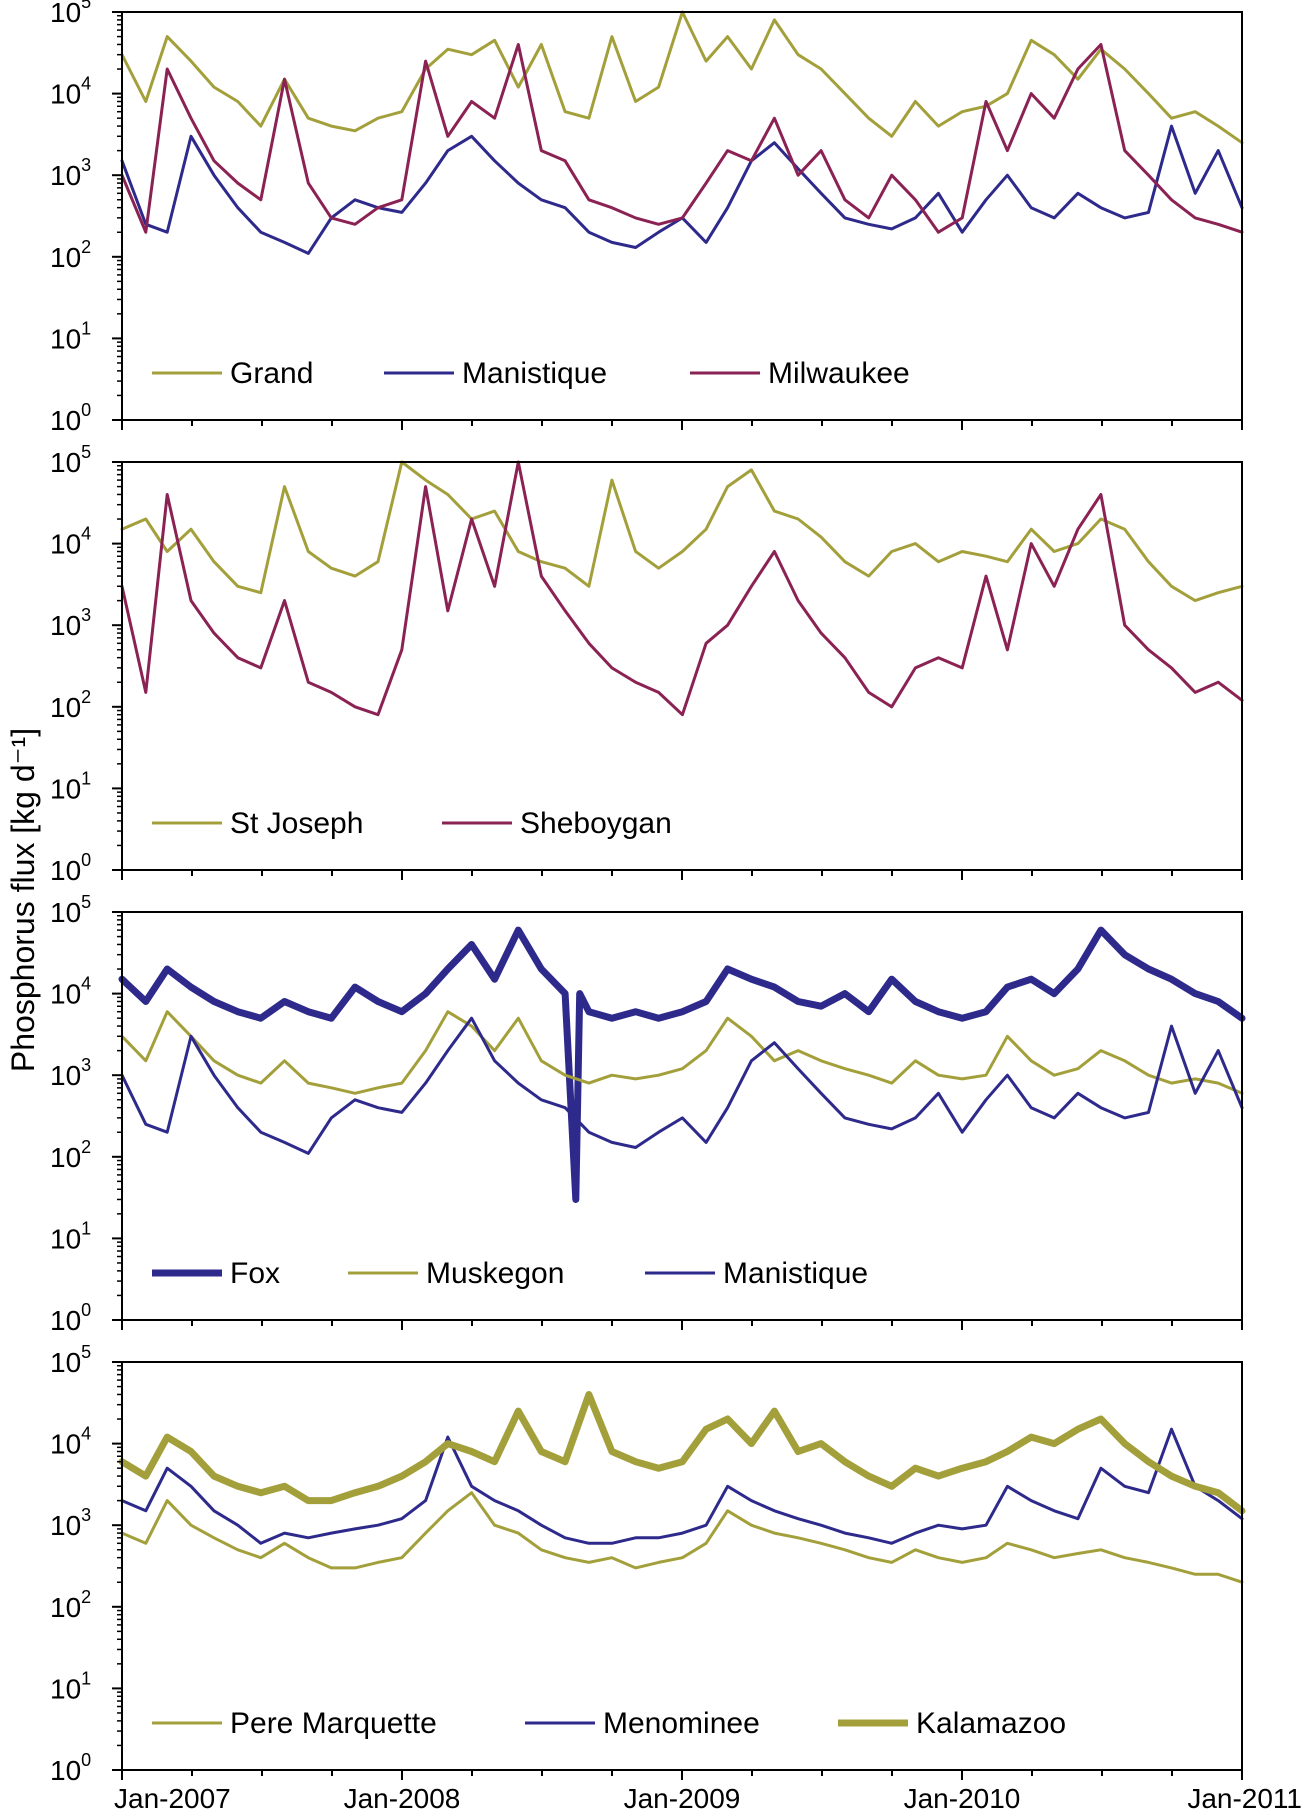 The height and width of the screenshot is (1819, 1308). What do you see at coordinates (682, 1052) in the screenshot?
I see `series-line-muskegon` at bounding box center [682, 1052].